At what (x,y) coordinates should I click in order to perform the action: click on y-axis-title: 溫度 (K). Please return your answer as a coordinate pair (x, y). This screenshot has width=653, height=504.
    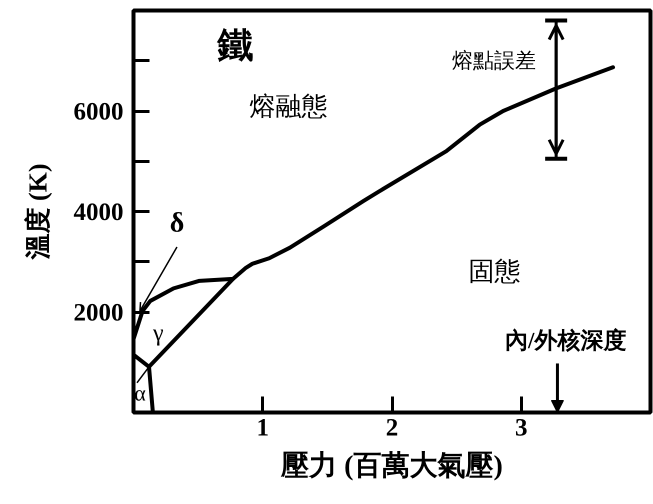
    Looking at the image, I should click on (38, 212).